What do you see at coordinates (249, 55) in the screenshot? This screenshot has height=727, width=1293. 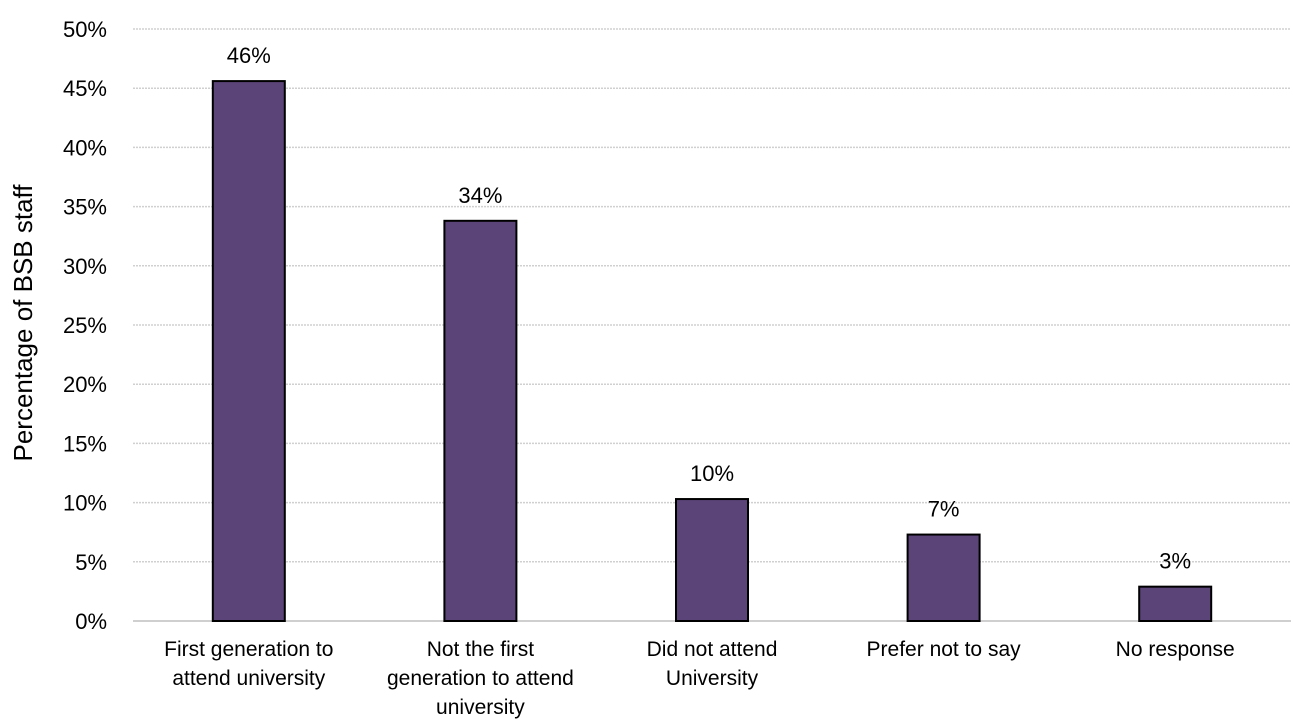 I see `data-label: 46%` at bounding box center [249, 55].